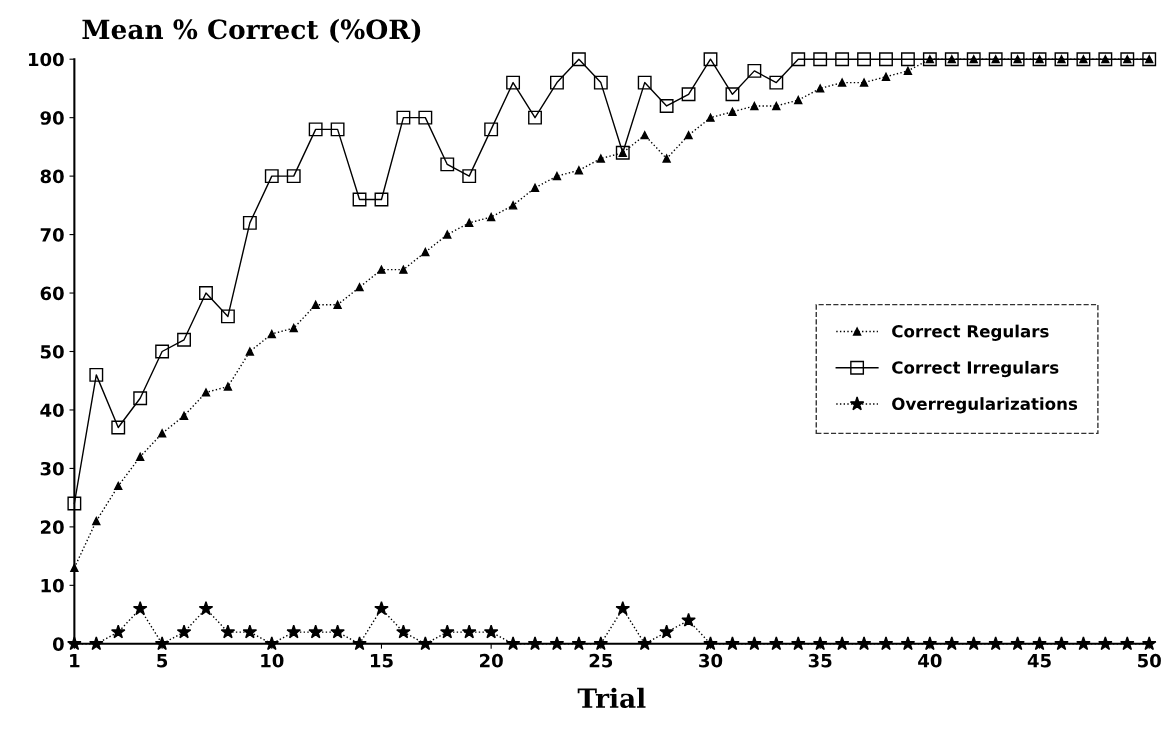 The height and width of the screenshot is (740, 1162). I want to click on x-tick-label: 25, so click(601, 660).